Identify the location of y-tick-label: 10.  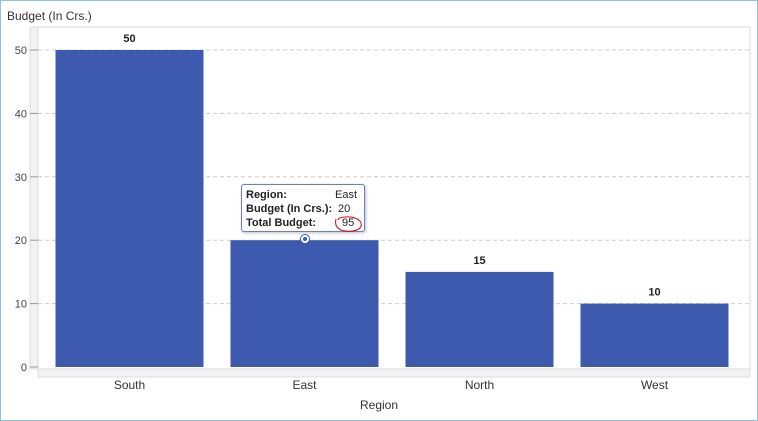
(21, 305).